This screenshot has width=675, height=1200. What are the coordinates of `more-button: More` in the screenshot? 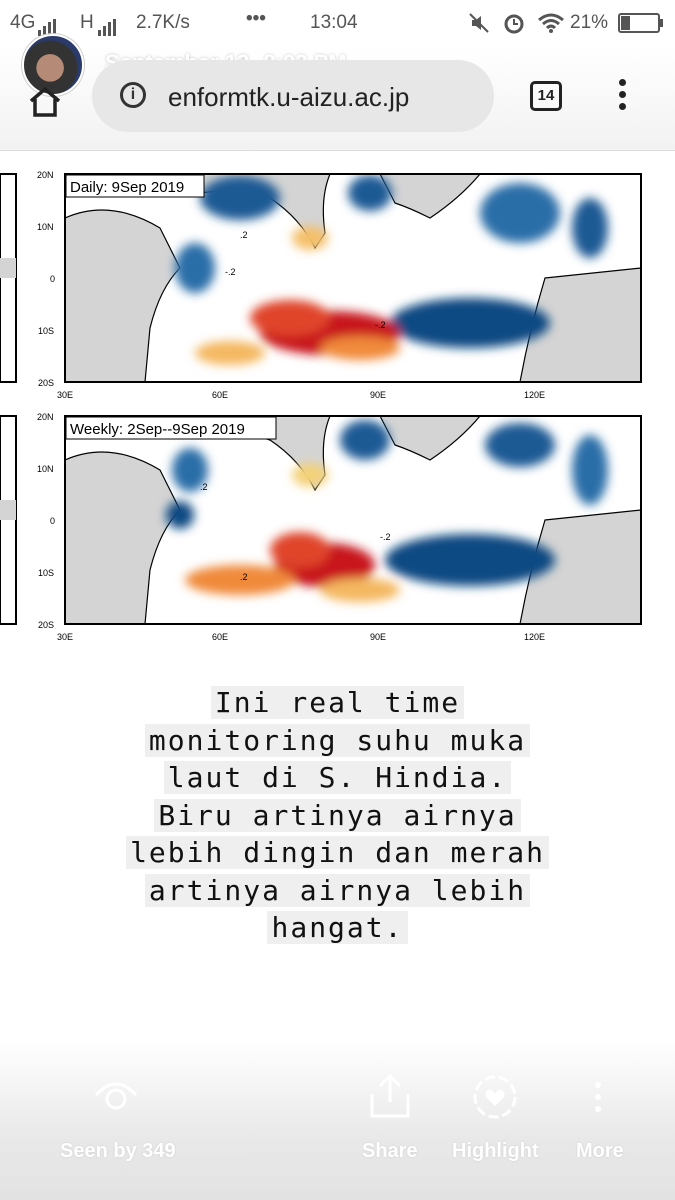 It's located at (600, 1151).